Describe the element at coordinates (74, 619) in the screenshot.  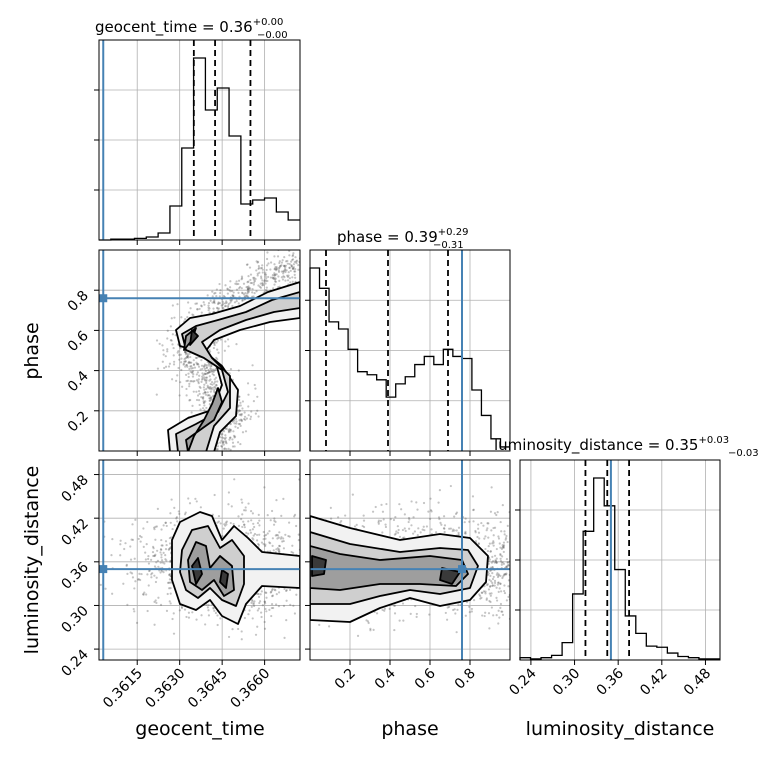
I see `y-tick-label: 0.30` at that location.